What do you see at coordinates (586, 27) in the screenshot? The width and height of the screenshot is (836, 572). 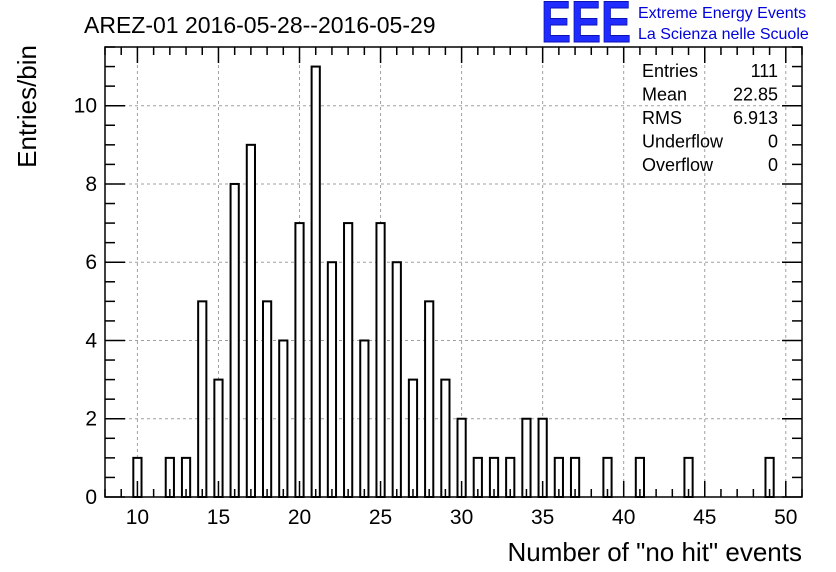 I see `logo-mark: EEE` at bounding box center [586, 27].